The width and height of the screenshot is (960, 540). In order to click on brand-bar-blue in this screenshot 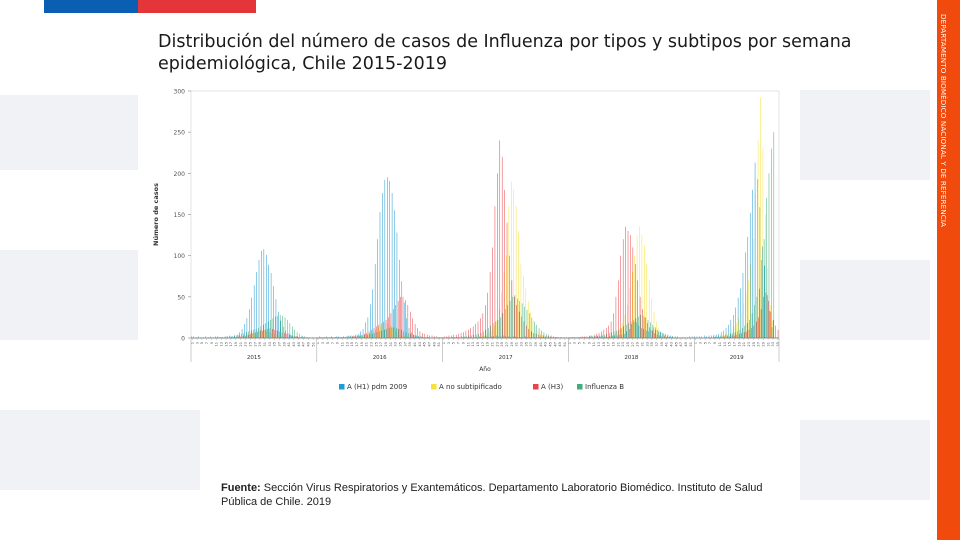, I will do `click(91, 6)`.